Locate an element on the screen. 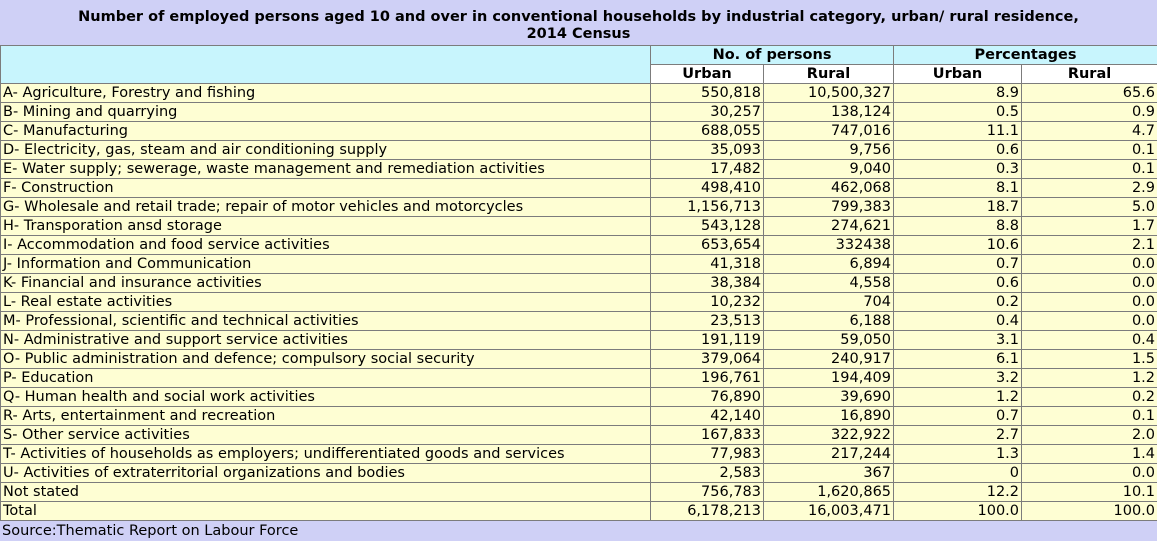 The height and width of the screenshot is (544, 1157). rural-percentage-cell: 0.4 is located at coordinates (1089, 340).